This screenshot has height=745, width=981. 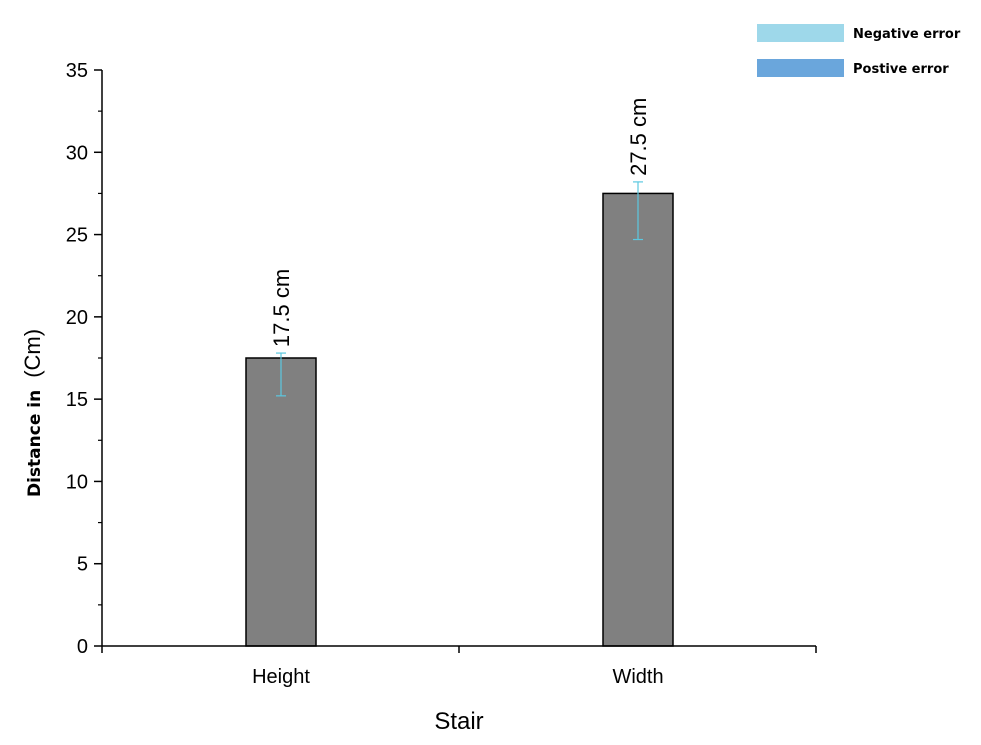 I want to click on y-tick-label: 25, so click(x=77, y=236).